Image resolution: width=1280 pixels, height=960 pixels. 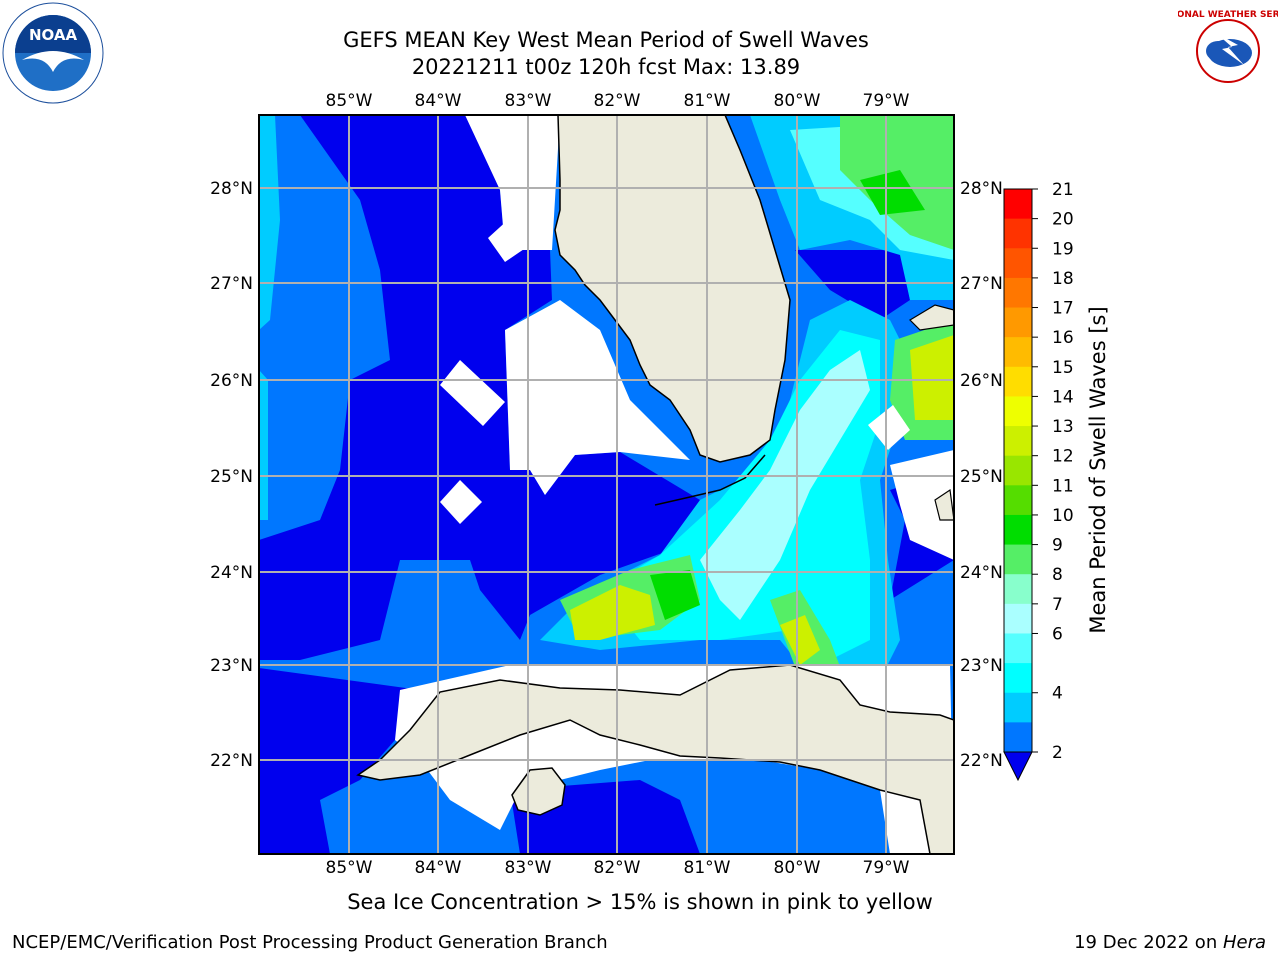 What do you see at coordinates (981, 666) in the screenshot?
I see `right-lat-label: 23°N` at bounding box center [981, 666].